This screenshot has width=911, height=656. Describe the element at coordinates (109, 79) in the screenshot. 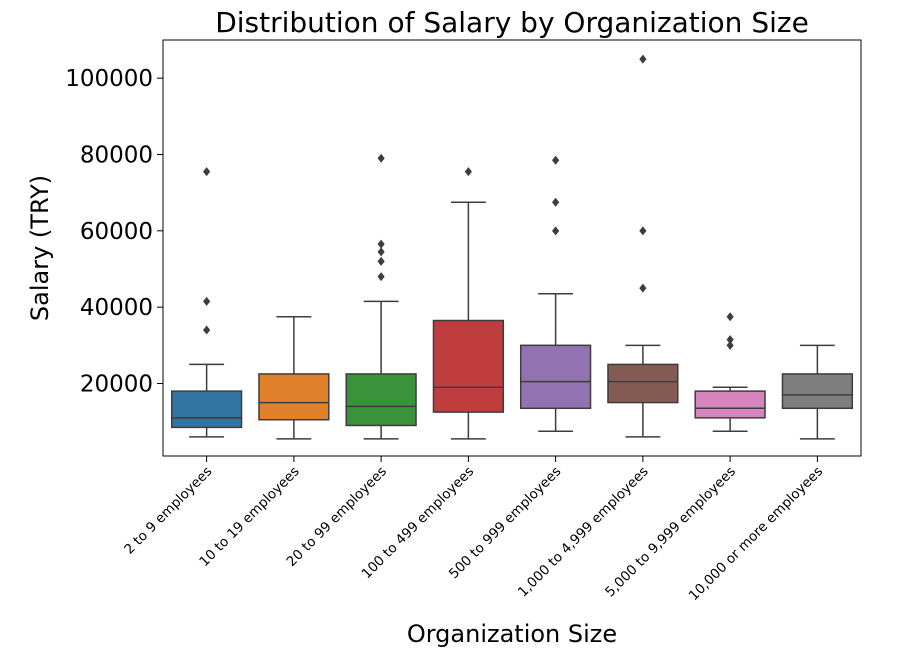

I see `y-tick-label: 100000` at that location.